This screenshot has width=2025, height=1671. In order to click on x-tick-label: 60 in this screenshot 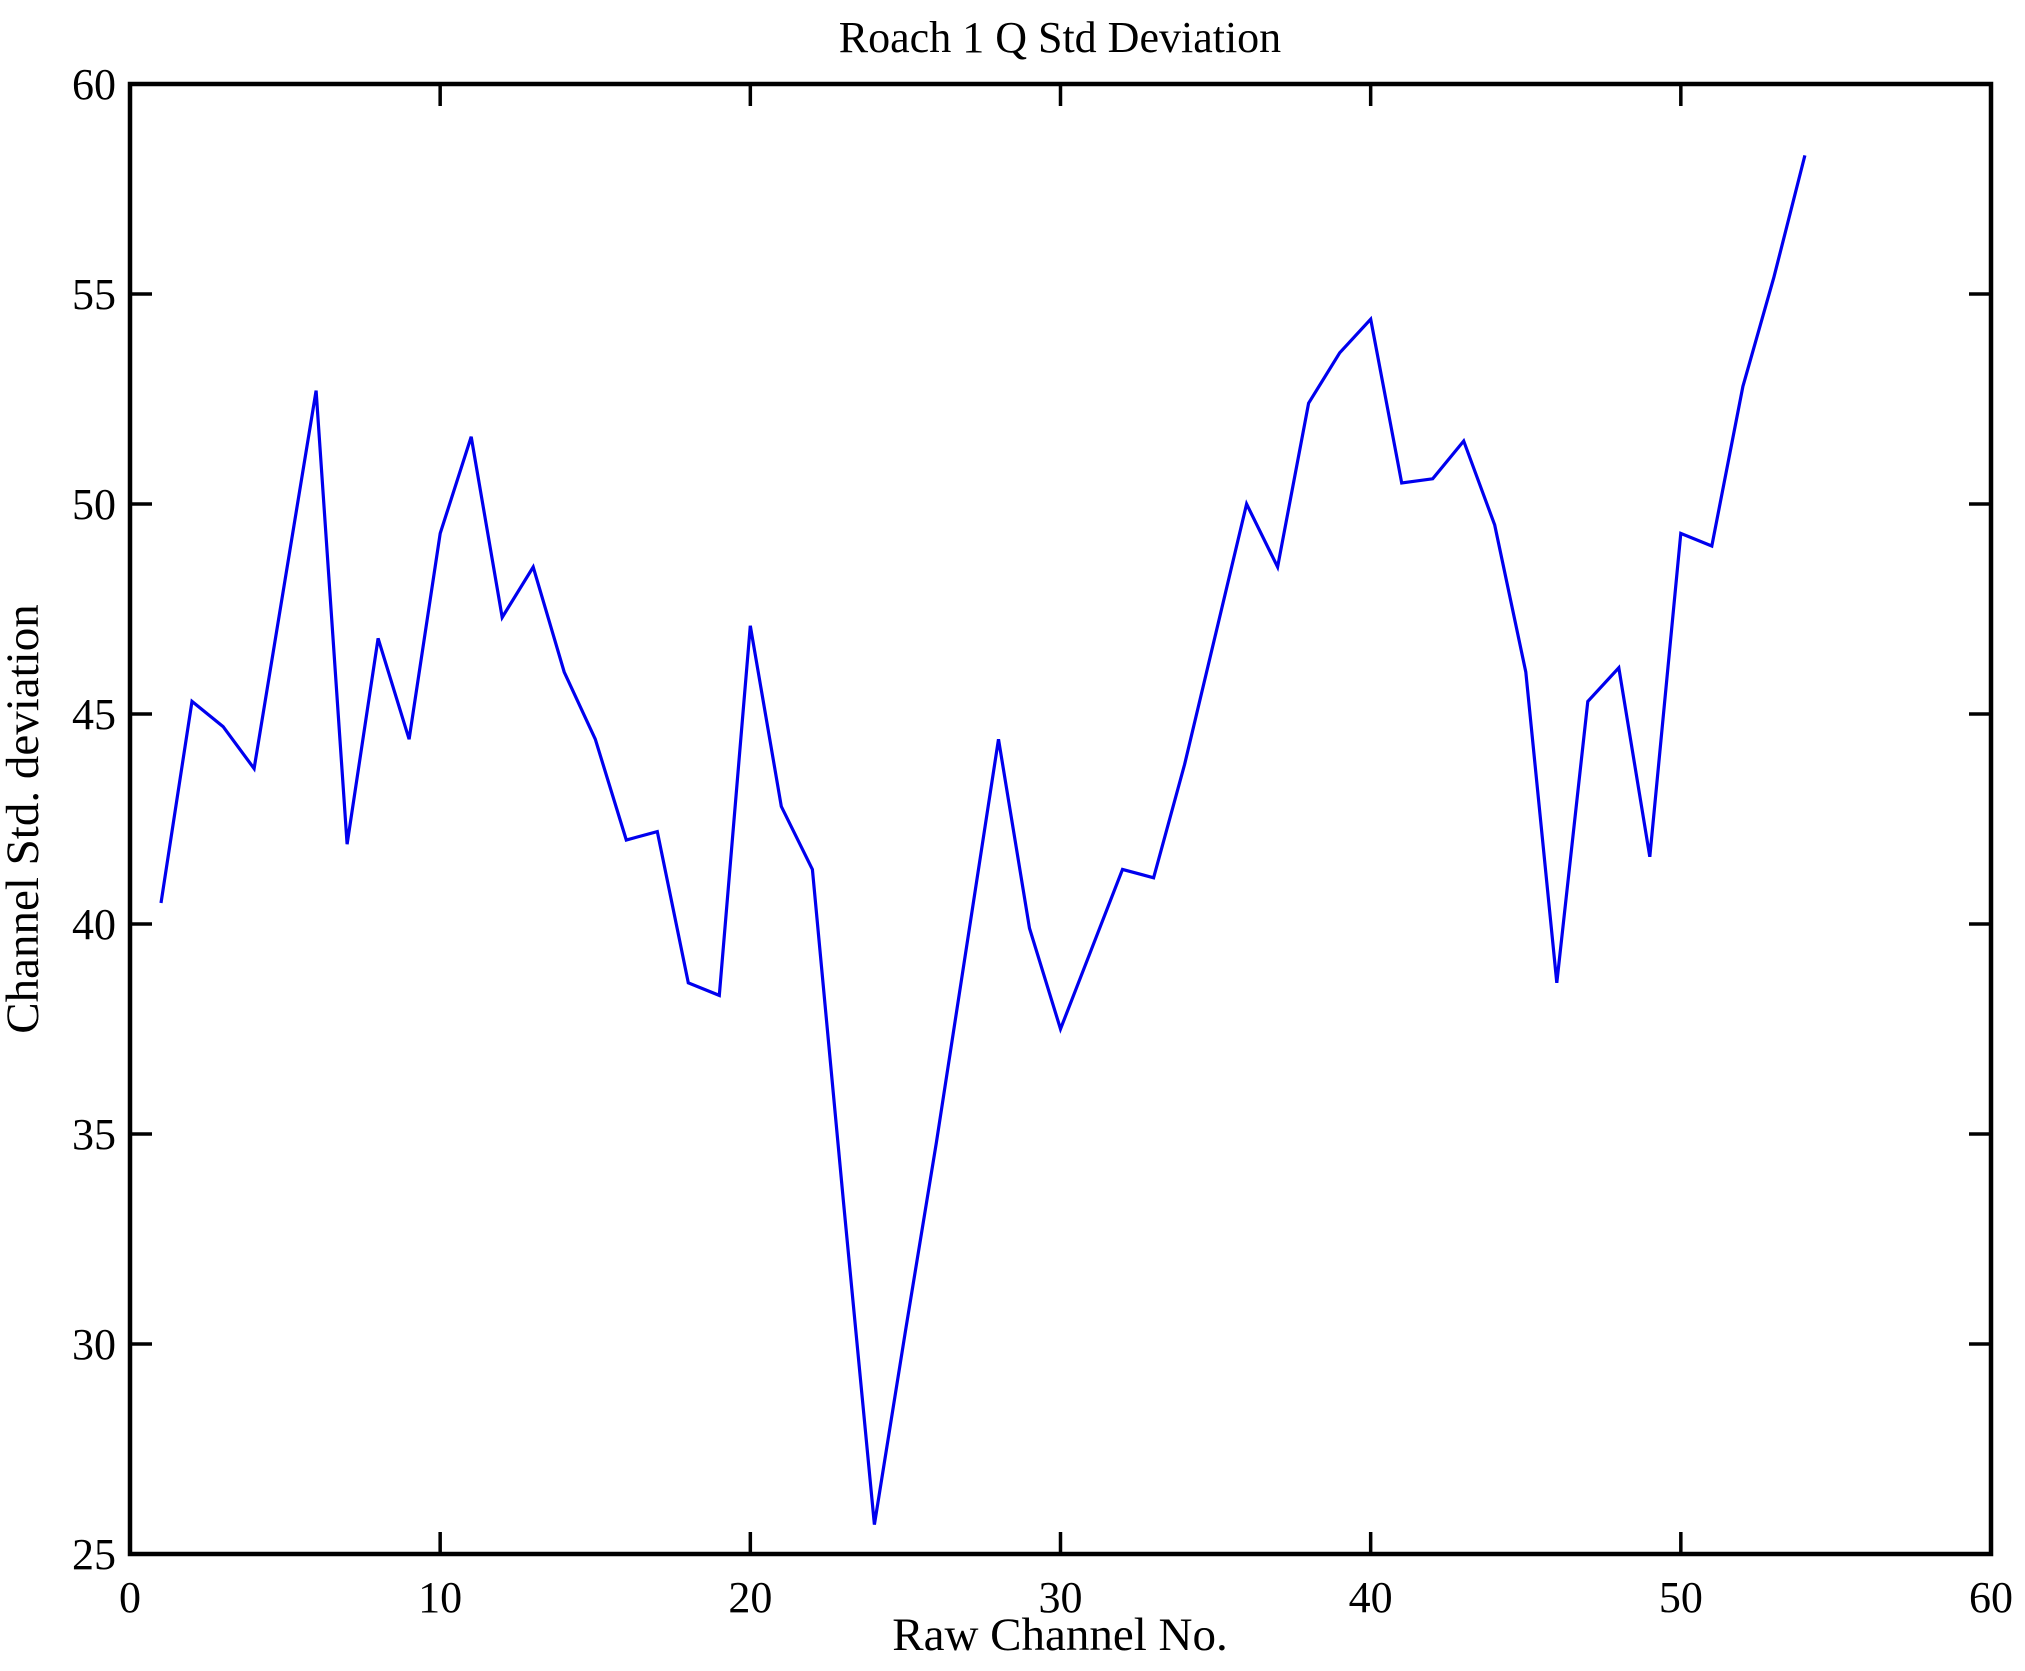, I will do `click(1991, 1597)`.